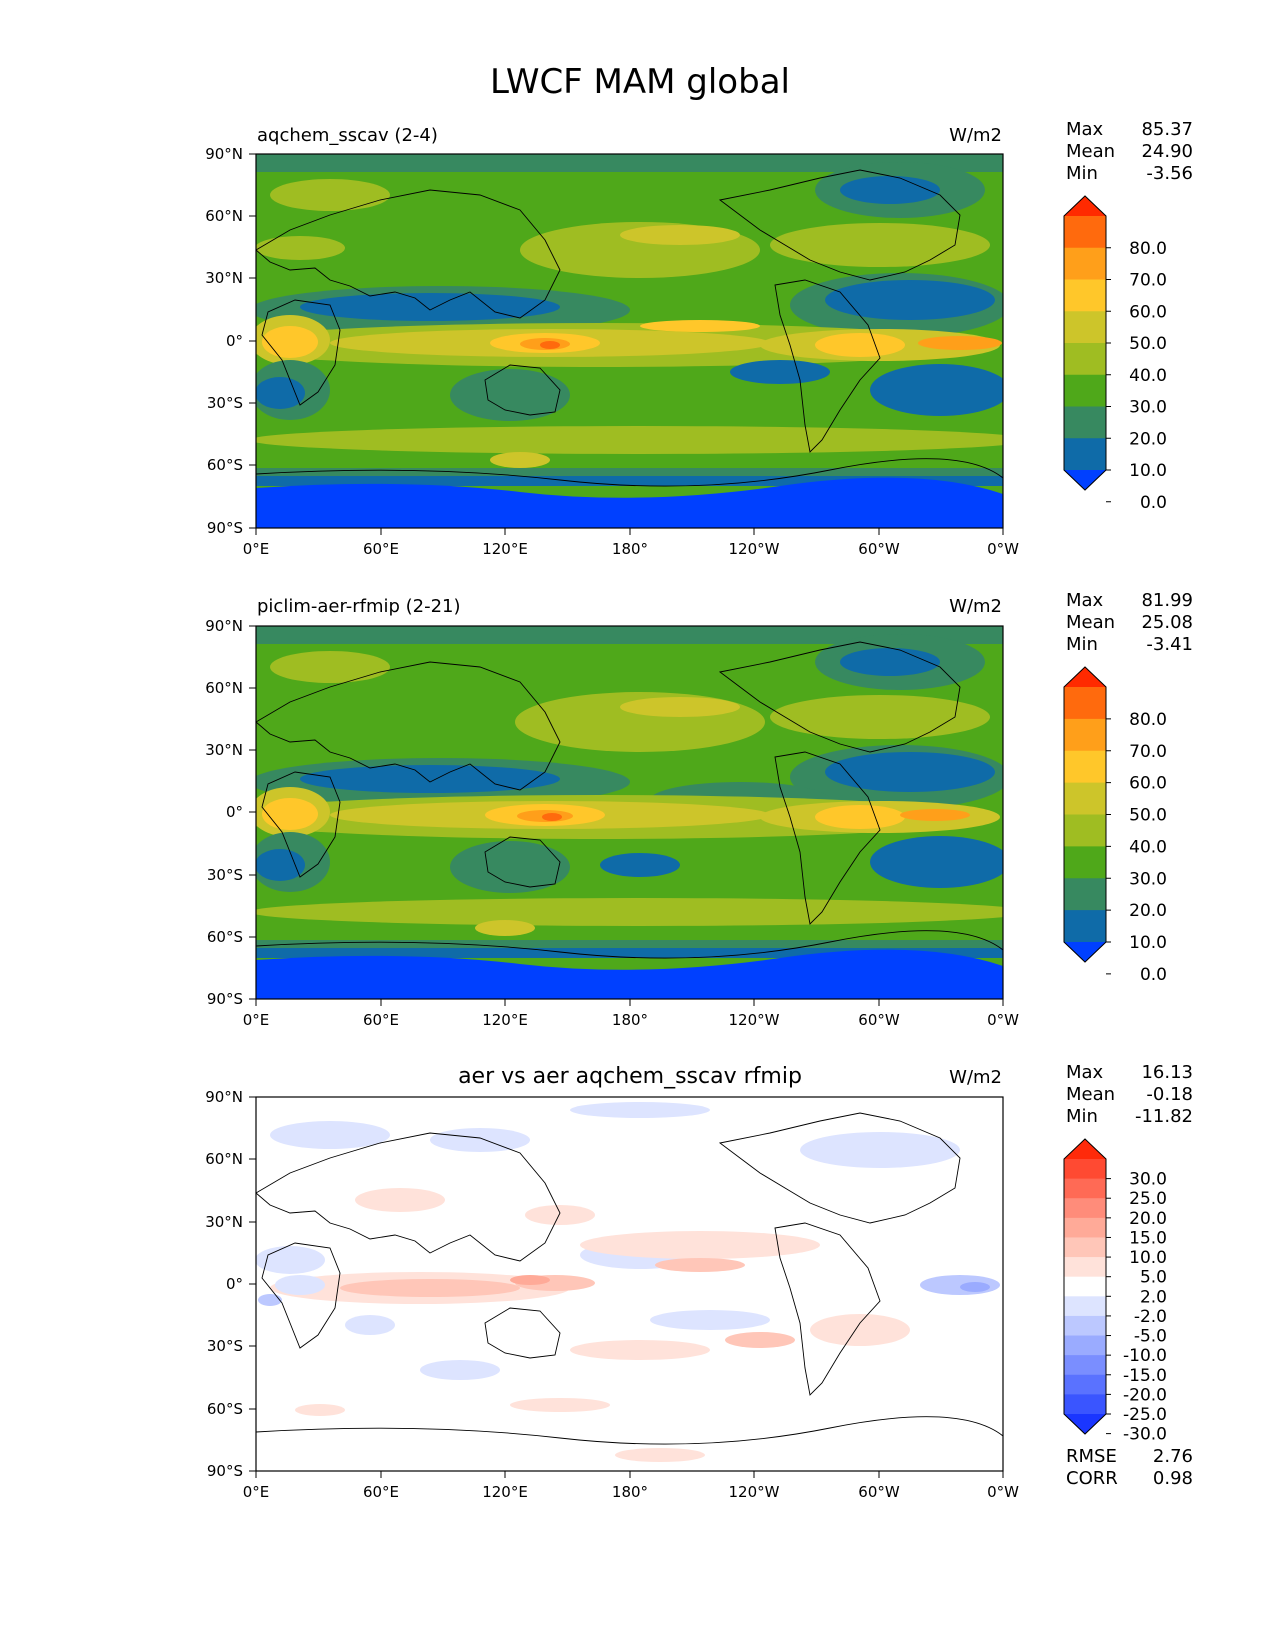 The image size is (1275, 1650). I want to click on colorbar-tick-label: 5.0, so click(1153, 1278).